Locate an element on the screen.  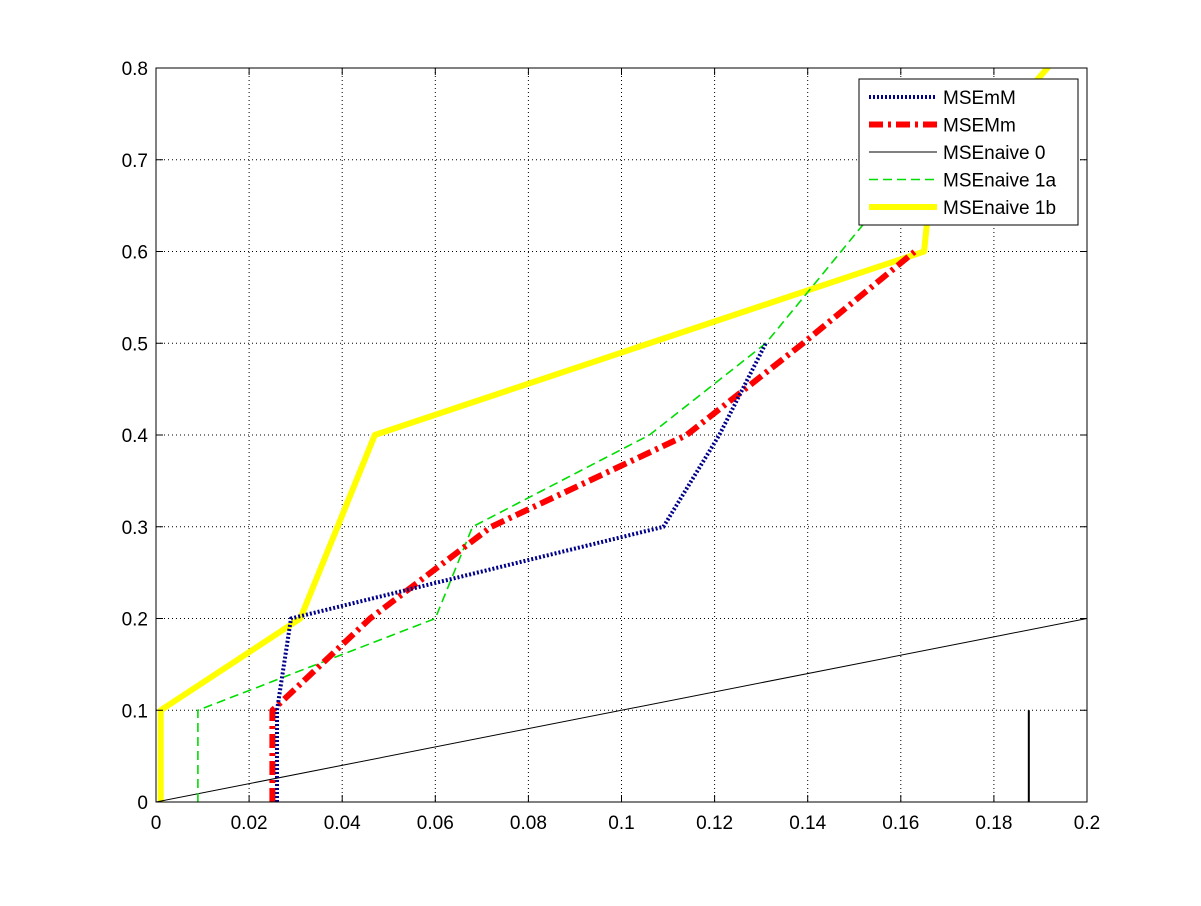
x-tick-label: 0.04 is located at coordinates (342, 823).